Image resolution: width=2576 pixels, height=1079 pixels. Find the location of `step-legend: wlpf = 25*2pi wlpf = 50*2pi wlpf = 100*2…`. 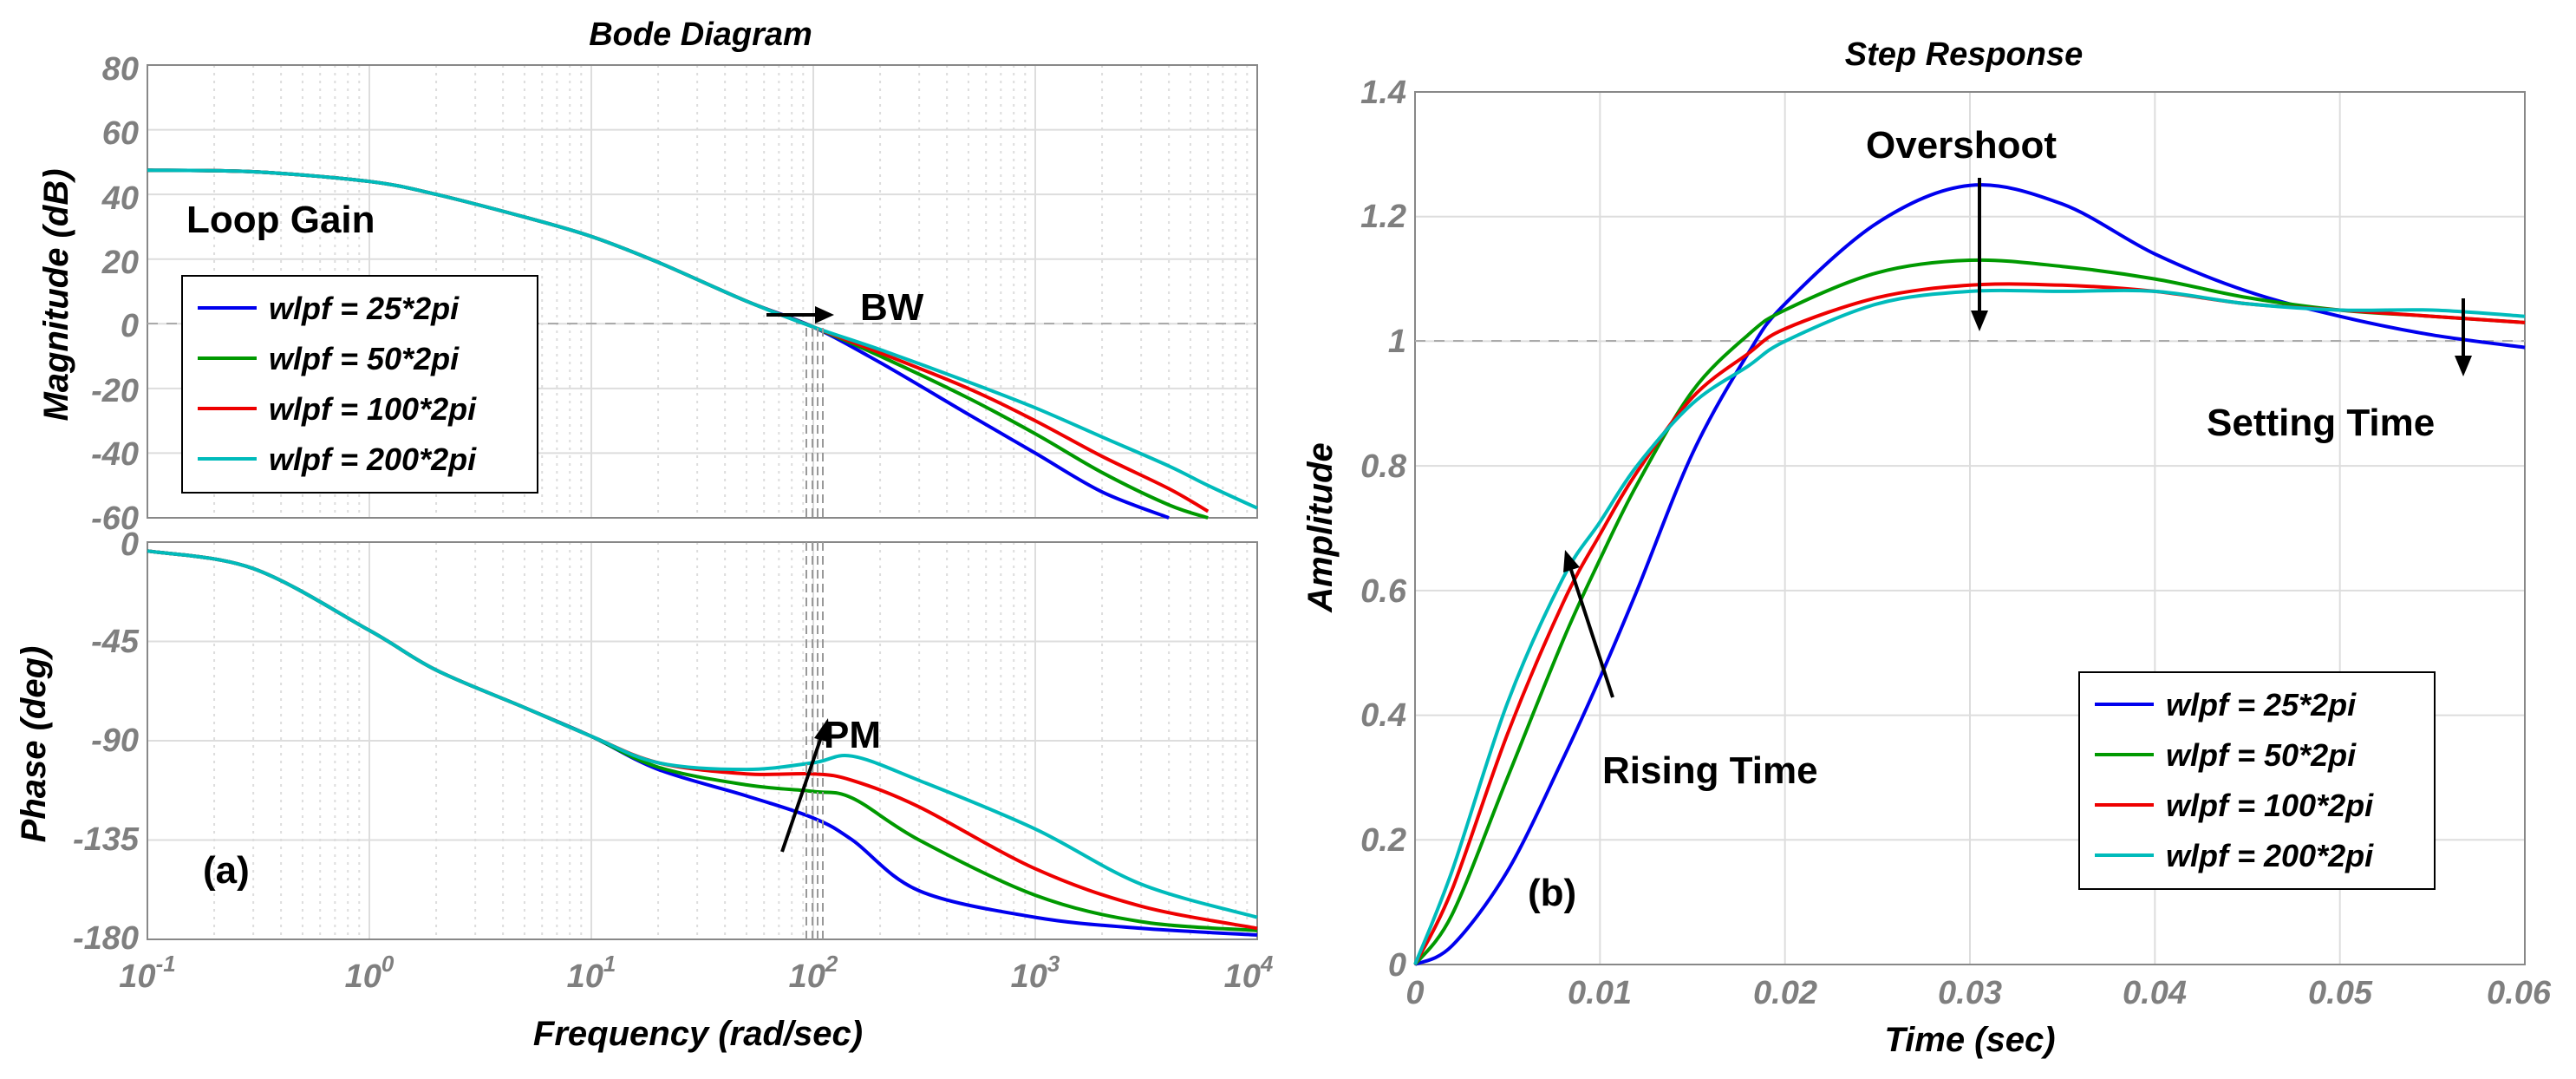

step-legend: wlpf = 25*2pi wlpf = 50*2pi wlpf = 100*2… is located at coordinates (2257, 780).